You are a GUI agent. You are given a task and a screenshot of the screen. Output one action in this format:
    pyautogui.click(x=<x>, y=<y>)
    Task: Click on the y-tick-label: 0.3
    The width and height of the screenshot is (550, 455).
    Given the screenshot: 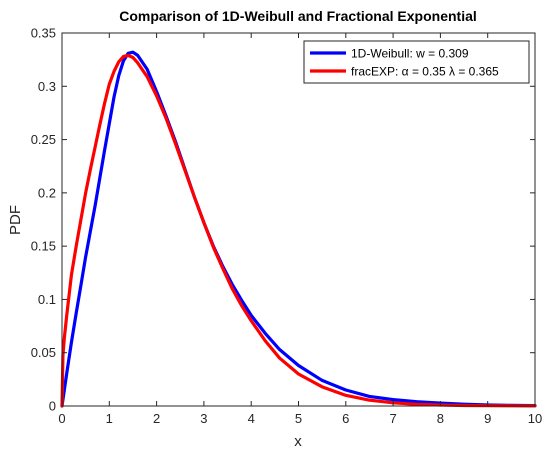 What is the action you would take?
    pyautogui.click(x=47, y=86)
    